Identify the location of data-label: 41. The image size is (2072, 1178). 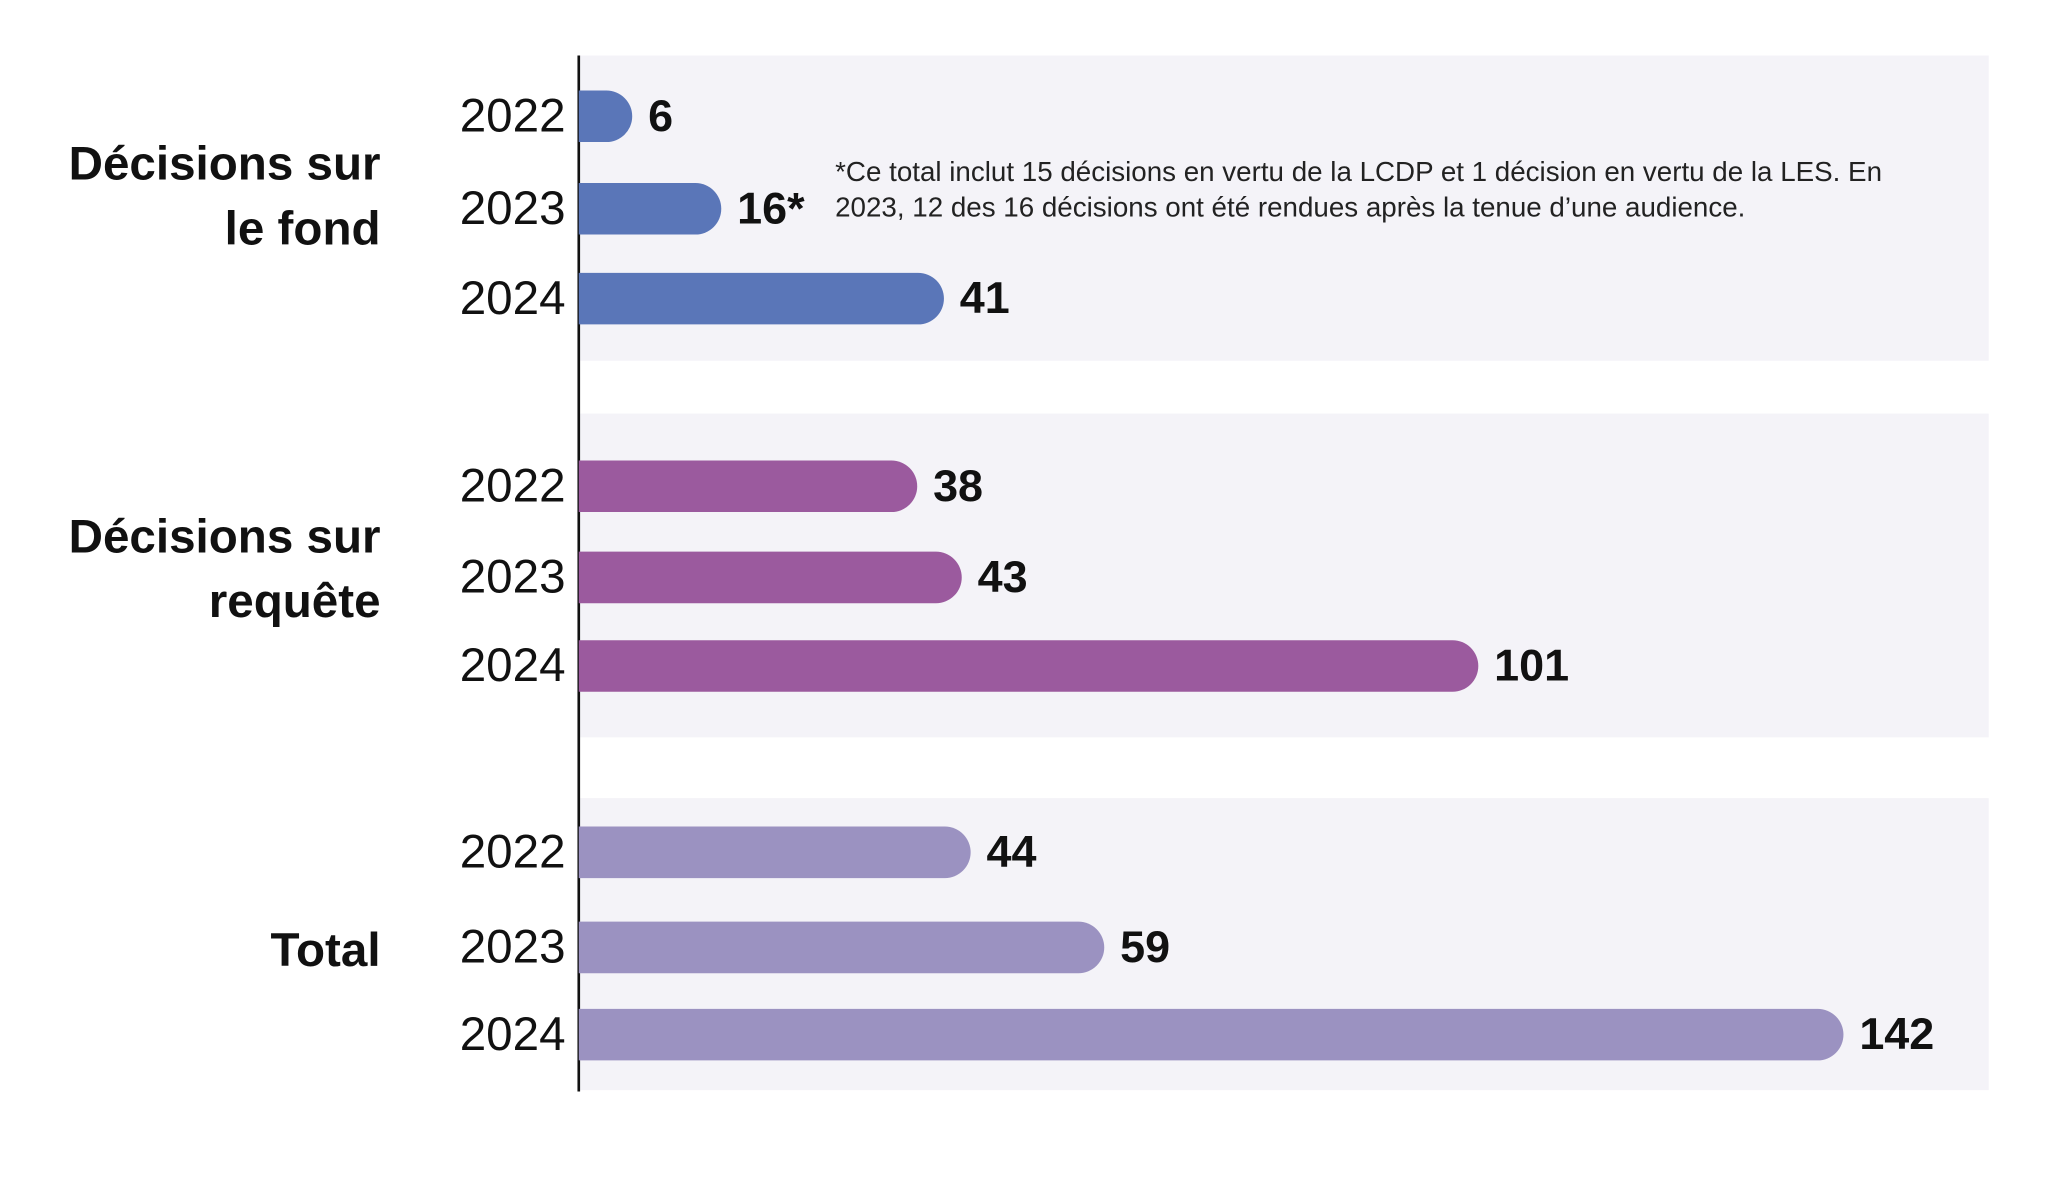
(985, 297).